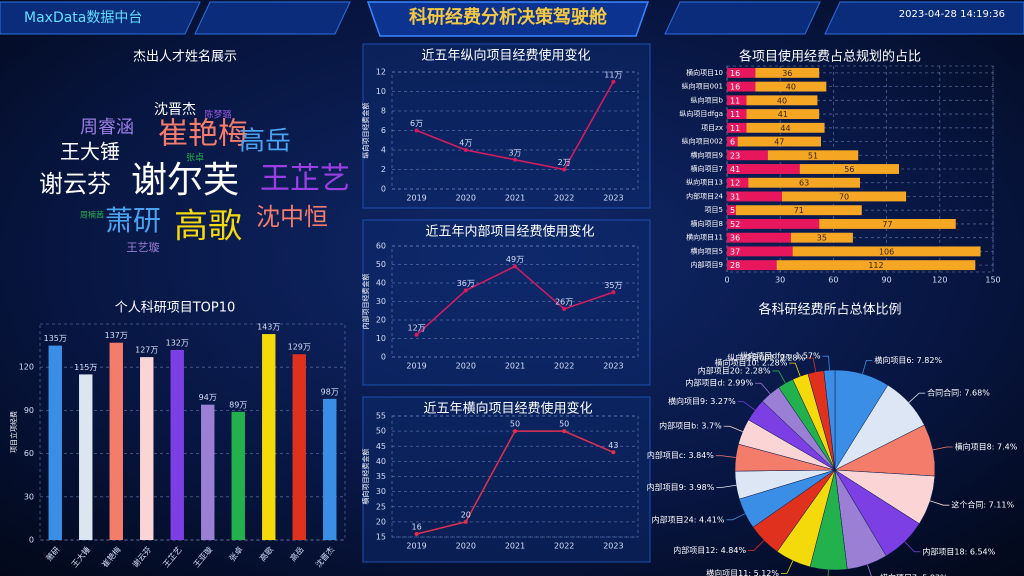 This screenshot has width=1024, height=576. What do you see at coordinates (381, 246) in the screenshot?
I see `y-tick-label: 60` at bounding box center [381, 246].